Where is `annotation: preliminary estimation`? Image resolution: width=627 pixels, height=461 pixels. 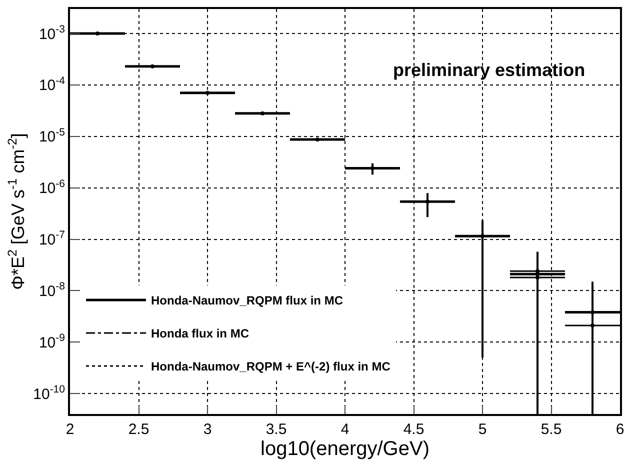 annotation: preliminary estimation is located at coordinates (489, 70).